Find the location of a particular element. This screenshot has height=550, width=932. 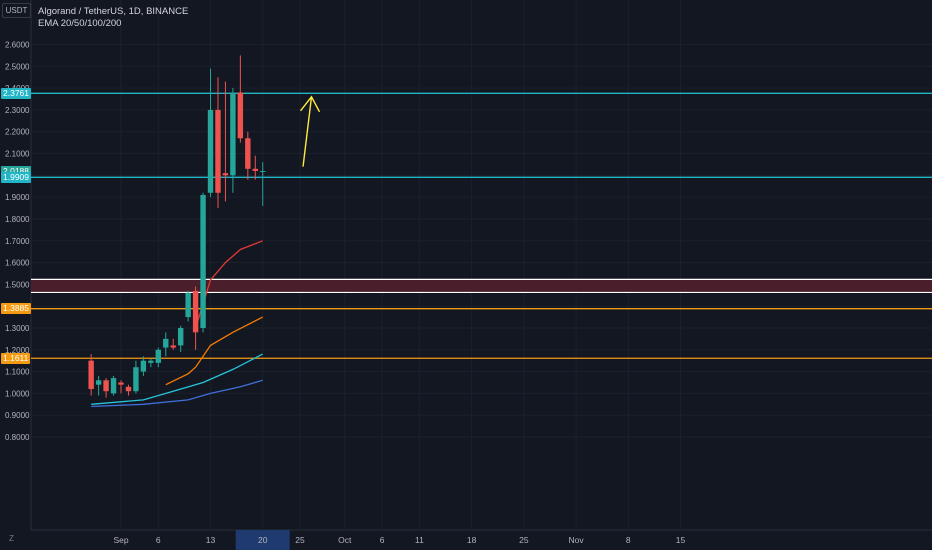

price-tick-label: 1.8000 is located at coordinates (17, 219).